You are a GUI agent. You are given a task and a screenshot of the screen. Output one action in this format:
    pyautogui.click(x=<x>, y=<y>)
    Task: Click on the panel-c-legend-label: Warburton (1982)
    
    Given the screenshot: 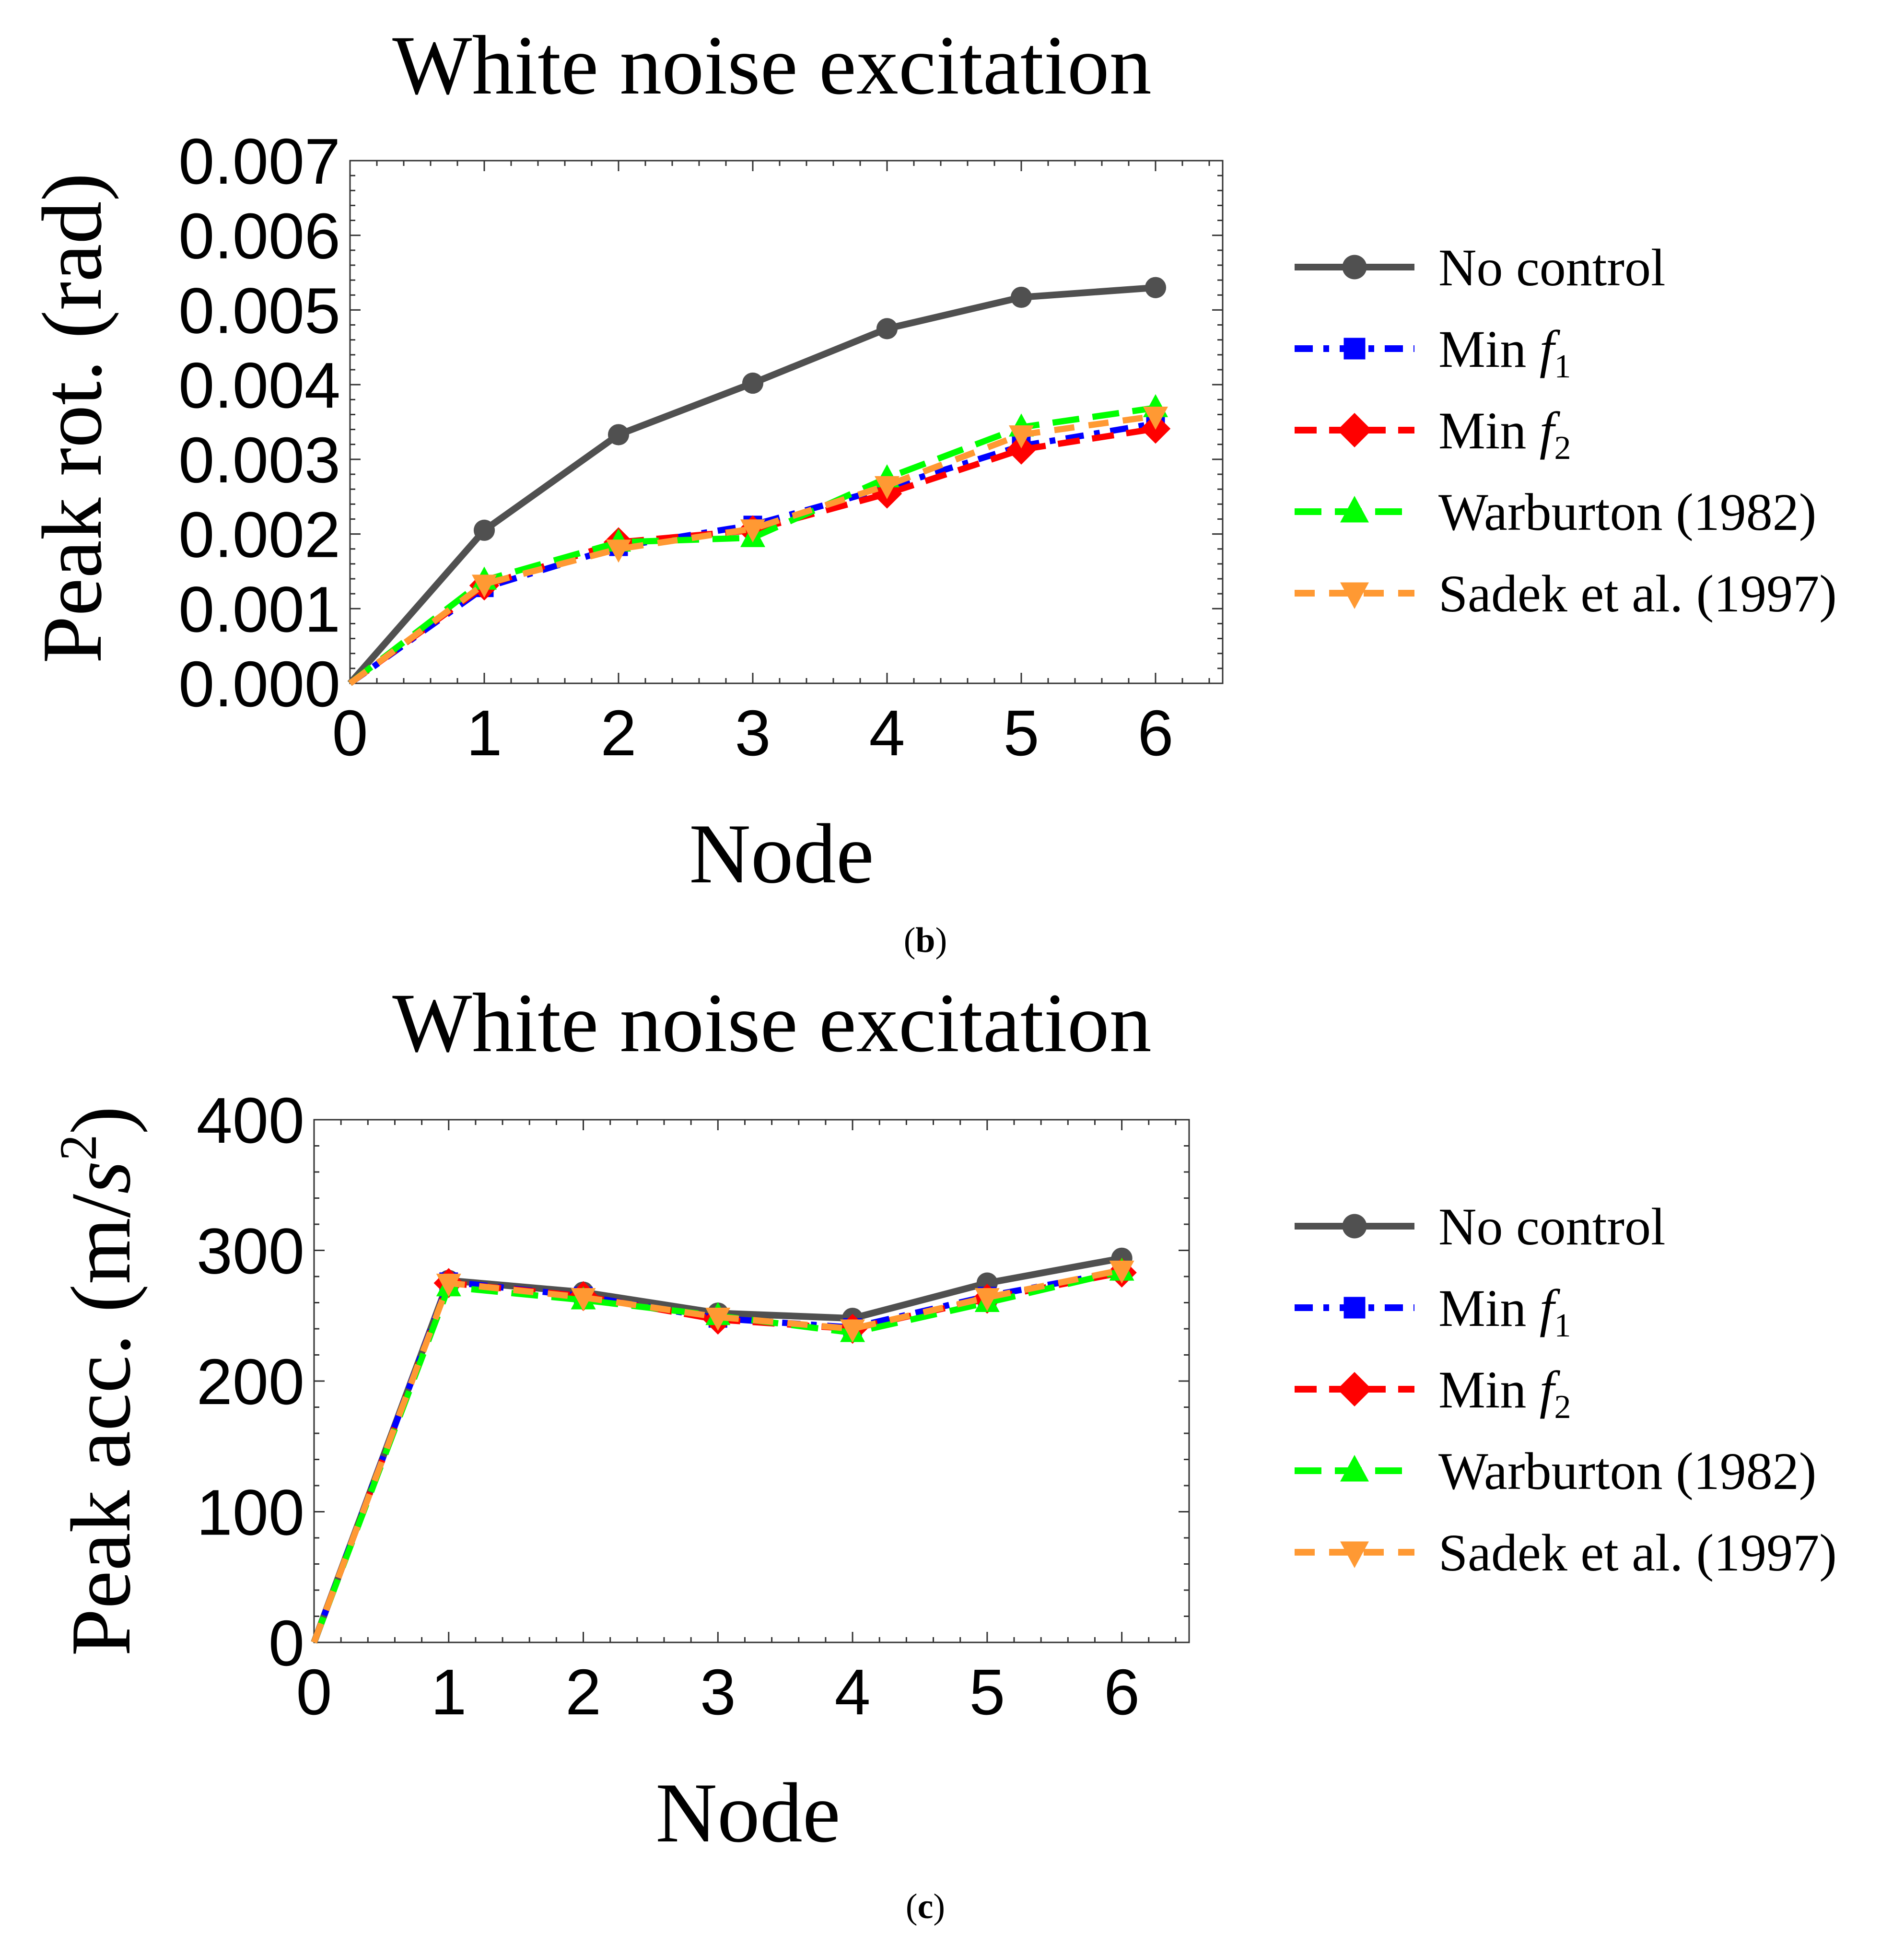 What is the action you would take?
    pyautogui.click(x=1627, y=1471)
    